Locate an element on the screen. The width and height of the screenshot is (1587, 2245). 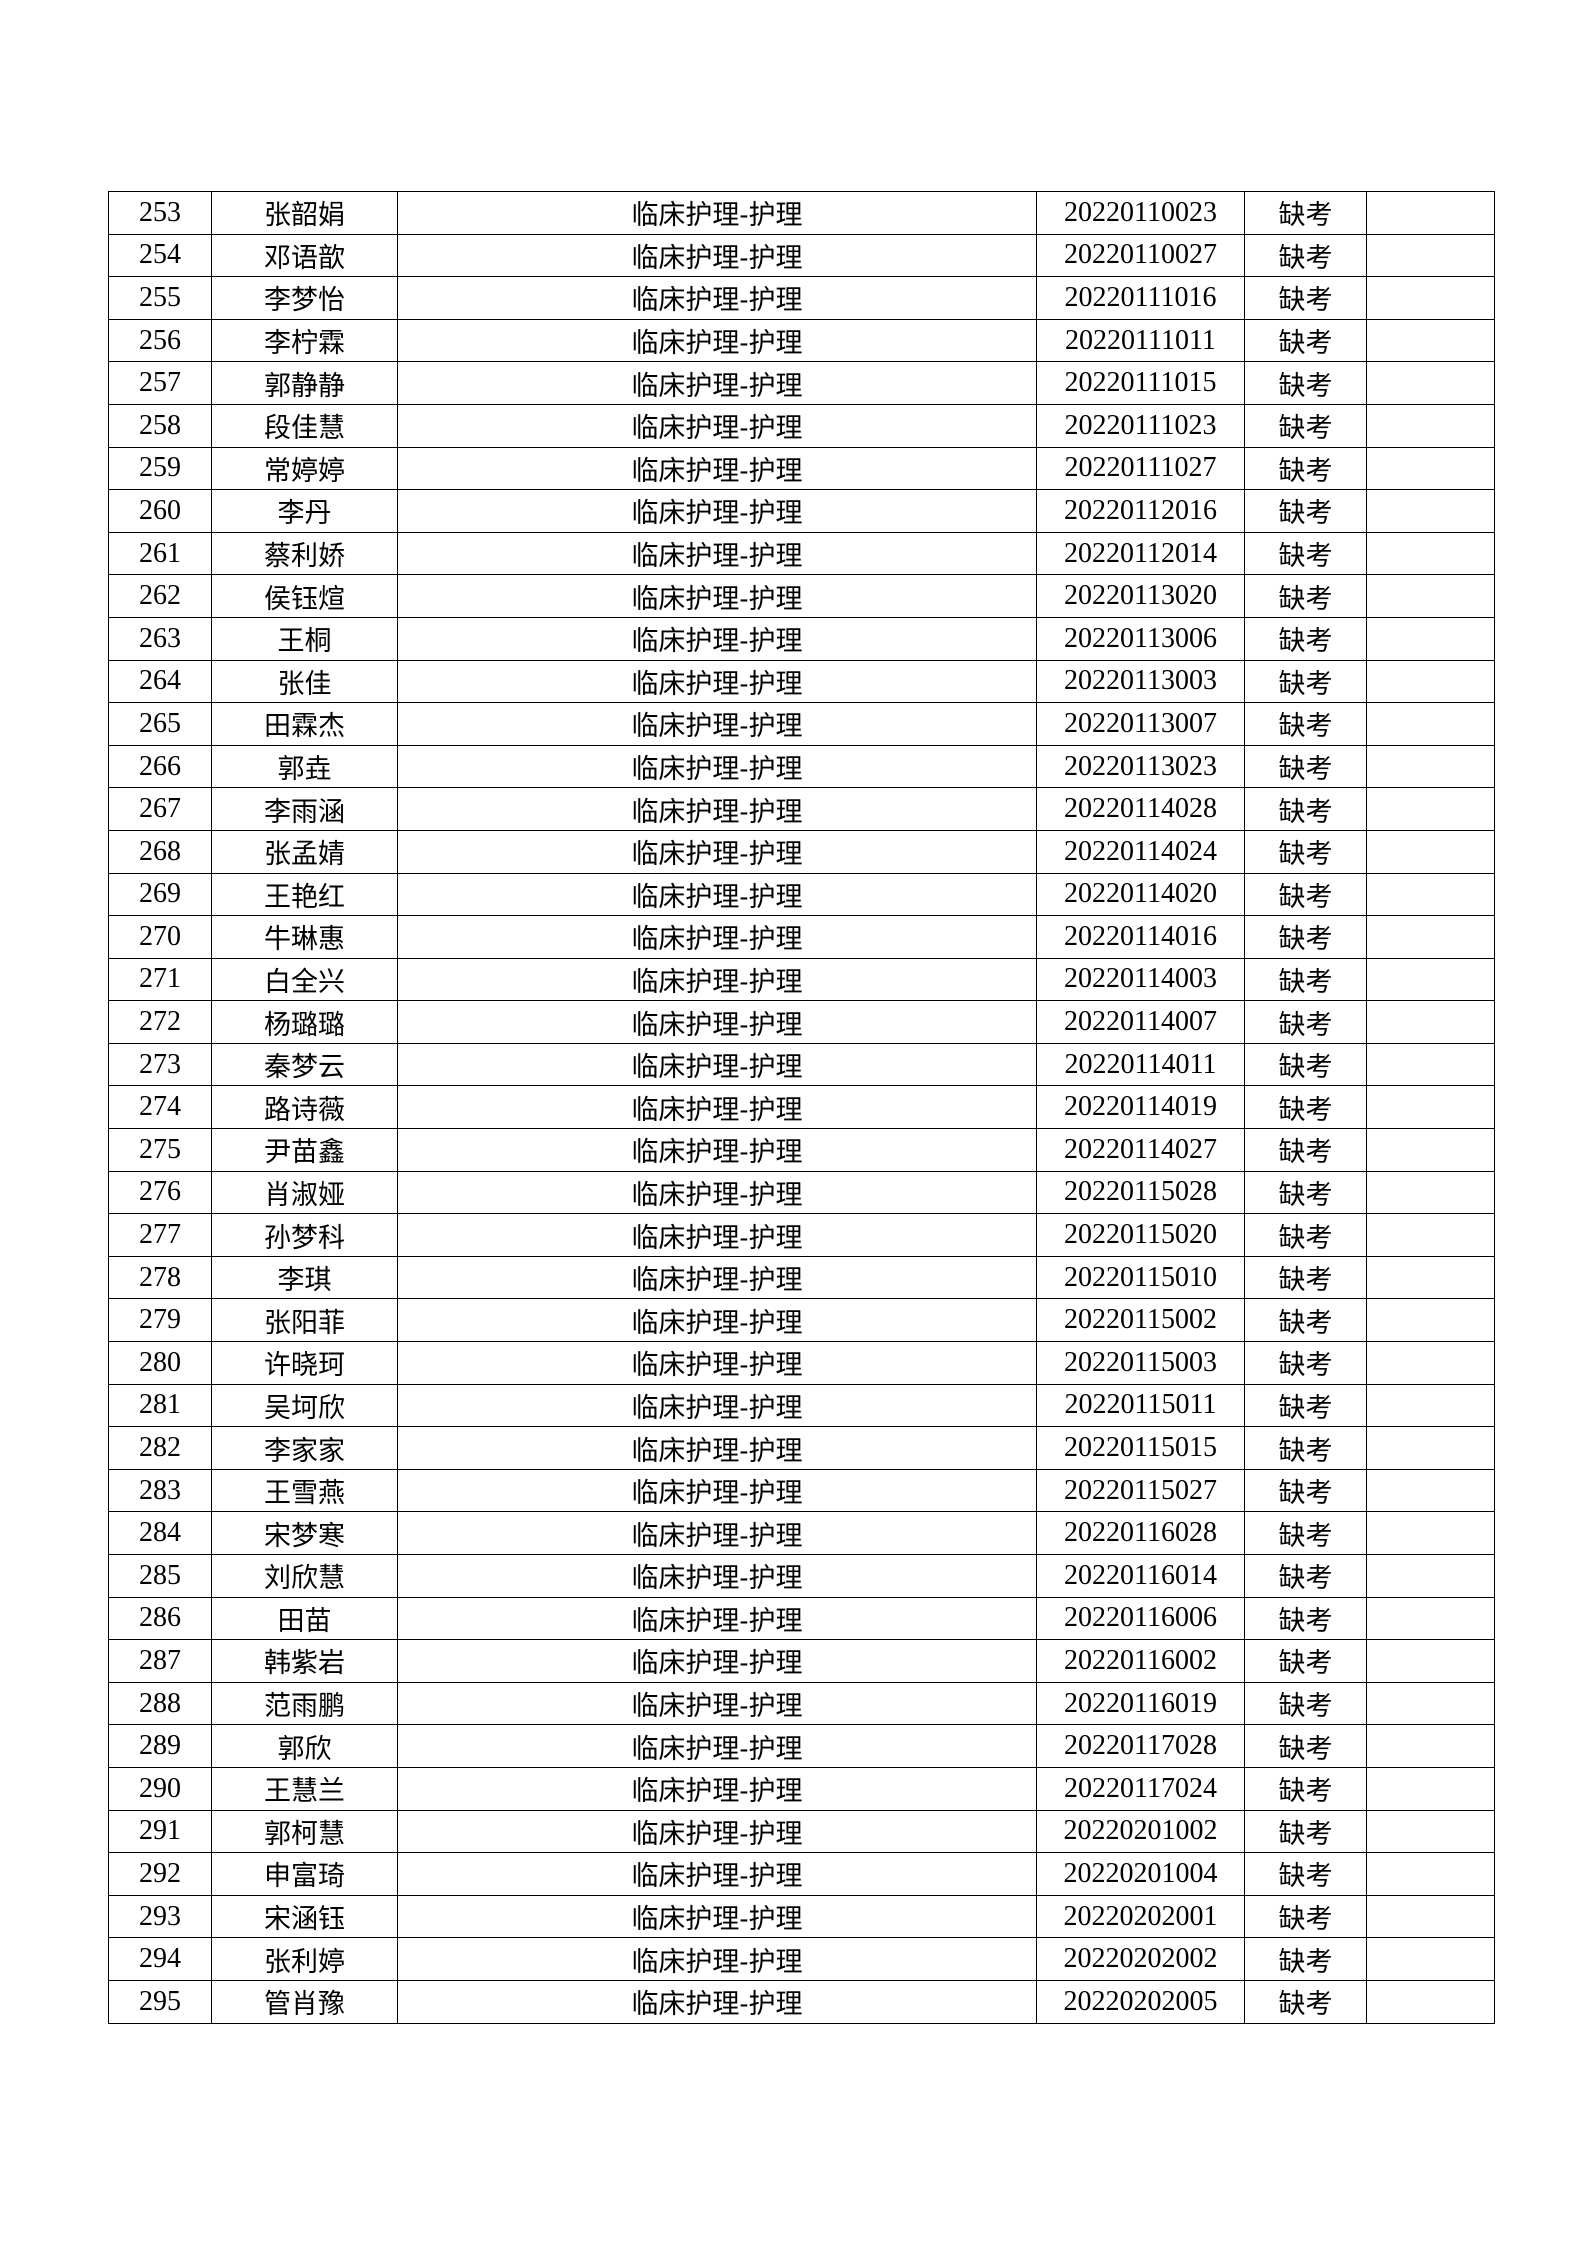
table-row: 276 肖淑娅 临床护理-护理 20220115028 缺考 is located at coordinates (801, 1192).